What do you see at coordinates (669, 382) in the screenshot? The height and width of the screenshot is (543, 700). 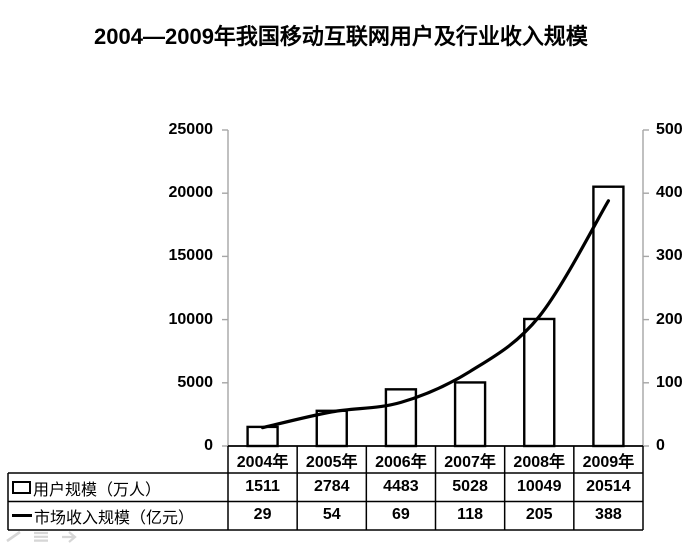 I see `right-axis-tick-label: 100` at bounding box center [669, 382].